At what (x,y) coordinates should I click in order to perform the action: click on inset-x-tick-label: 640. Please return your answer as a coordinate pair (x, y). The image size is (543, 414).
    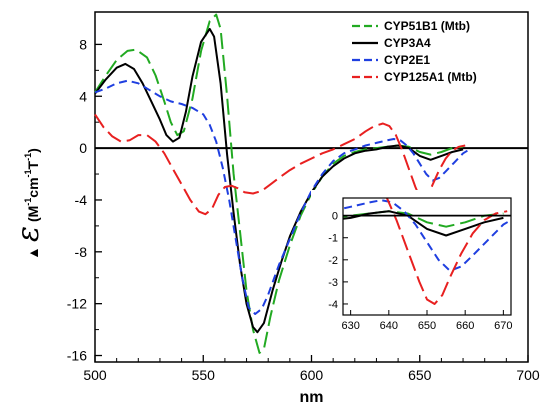
    Looking at the image, I should click on (389, 326).